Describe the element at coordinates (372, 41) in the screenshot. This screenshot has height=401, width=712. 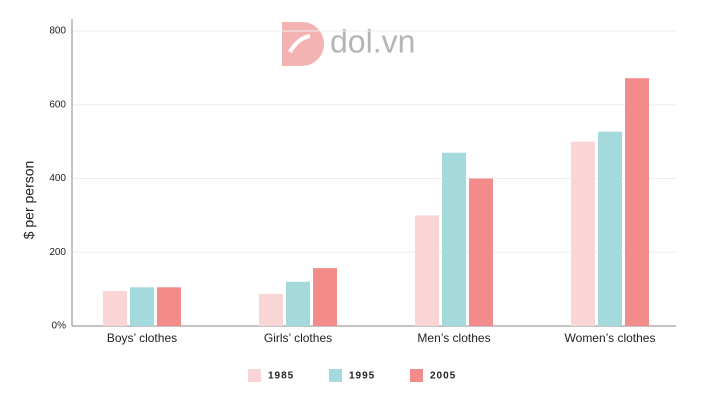
I see `watermark: dol.vn` at that location.